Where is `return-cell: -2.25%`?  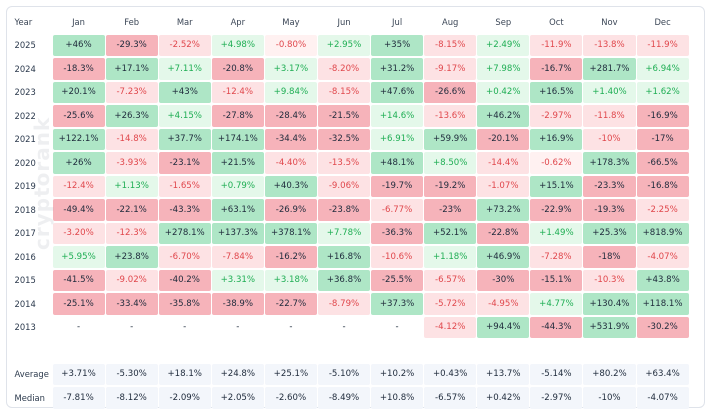 return-cell: -2.25% is located at coordinates (662, 210).